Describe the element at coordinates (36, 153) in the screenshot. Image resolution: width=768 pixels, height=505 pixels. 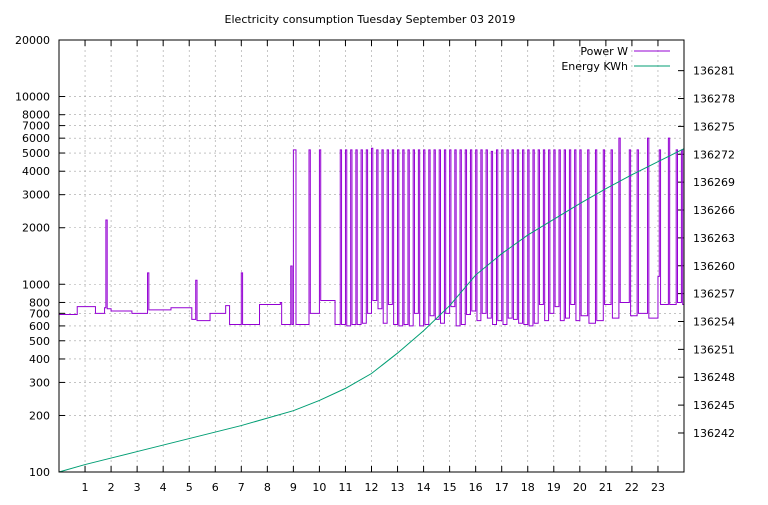
I see `y-tick-label: 5000` at that location.